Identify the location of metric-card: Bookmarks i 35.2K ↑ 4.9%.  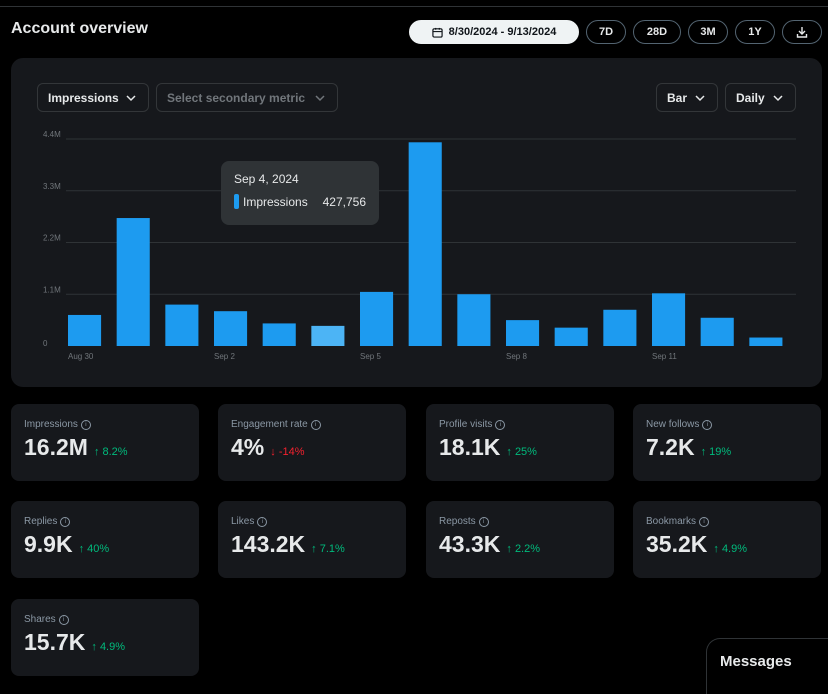
(727, 539).